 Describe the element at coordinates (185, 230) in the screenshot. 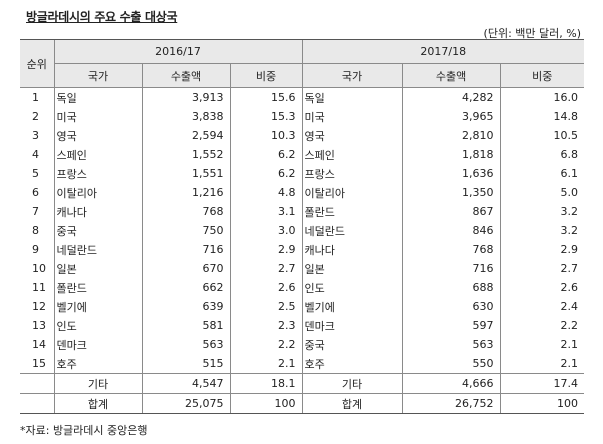

I see `exports-cell-a: 750` at that location.